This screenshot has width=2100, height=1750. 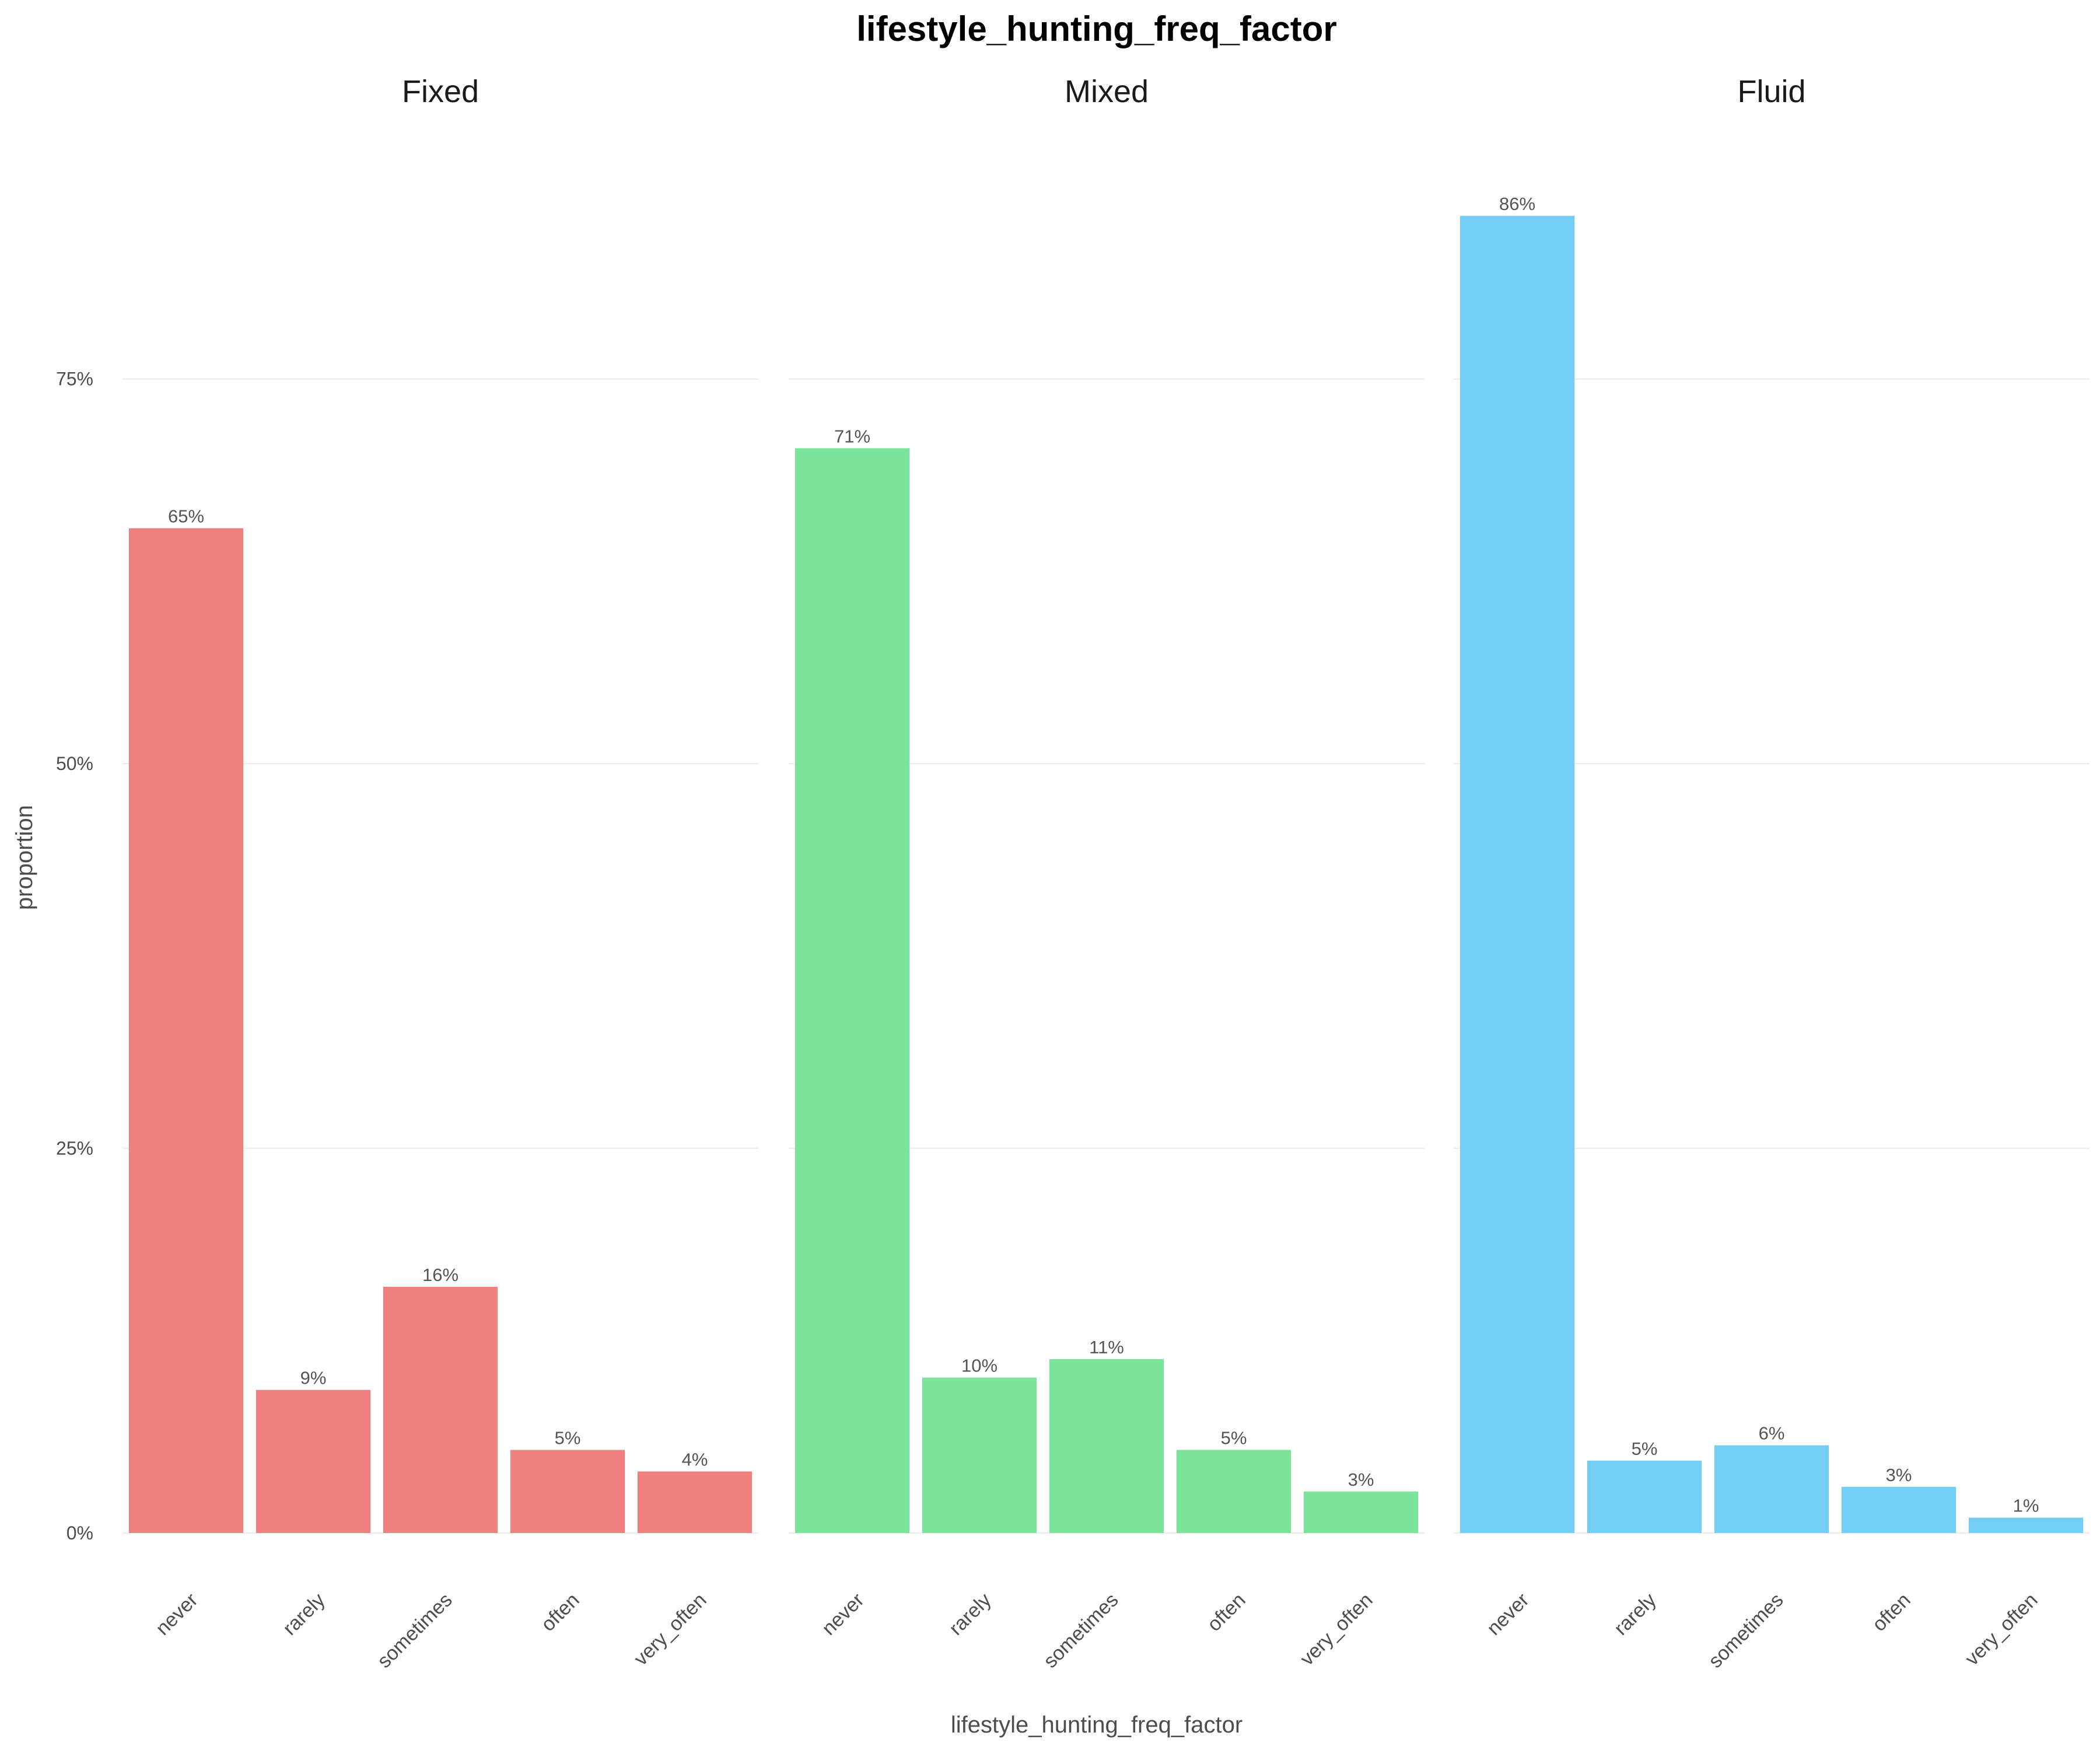 I want to click on y-tick-label: 50%, so click(x=74, y=764).